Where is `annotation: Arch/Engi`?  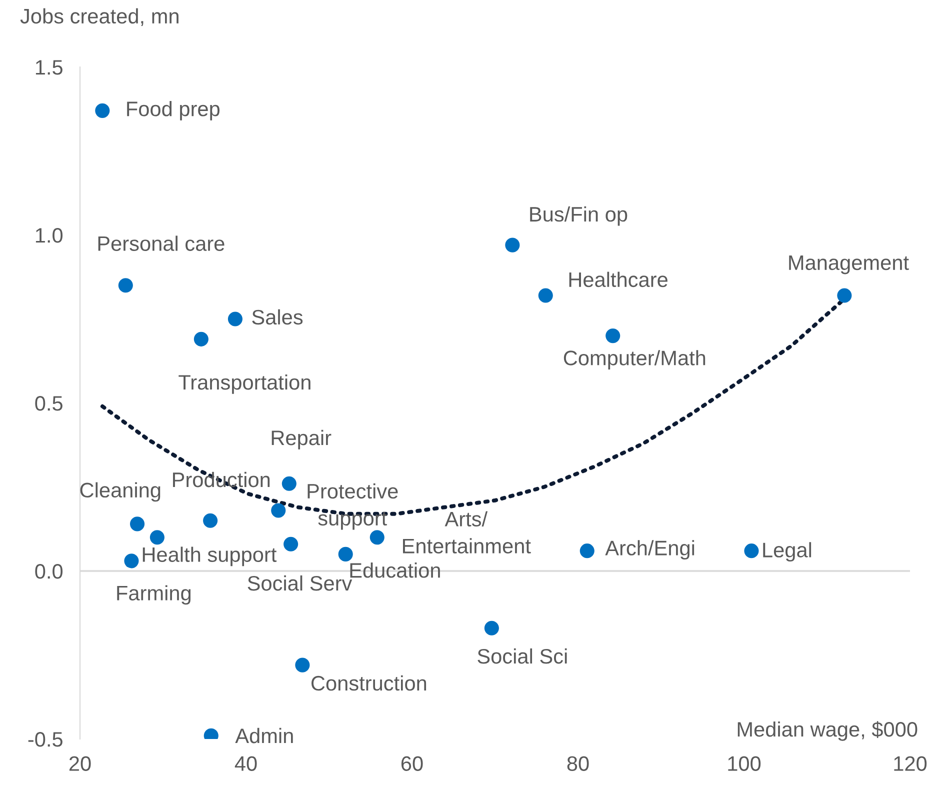 annotation: Arch/Engi is located at coordinates (649, 550).